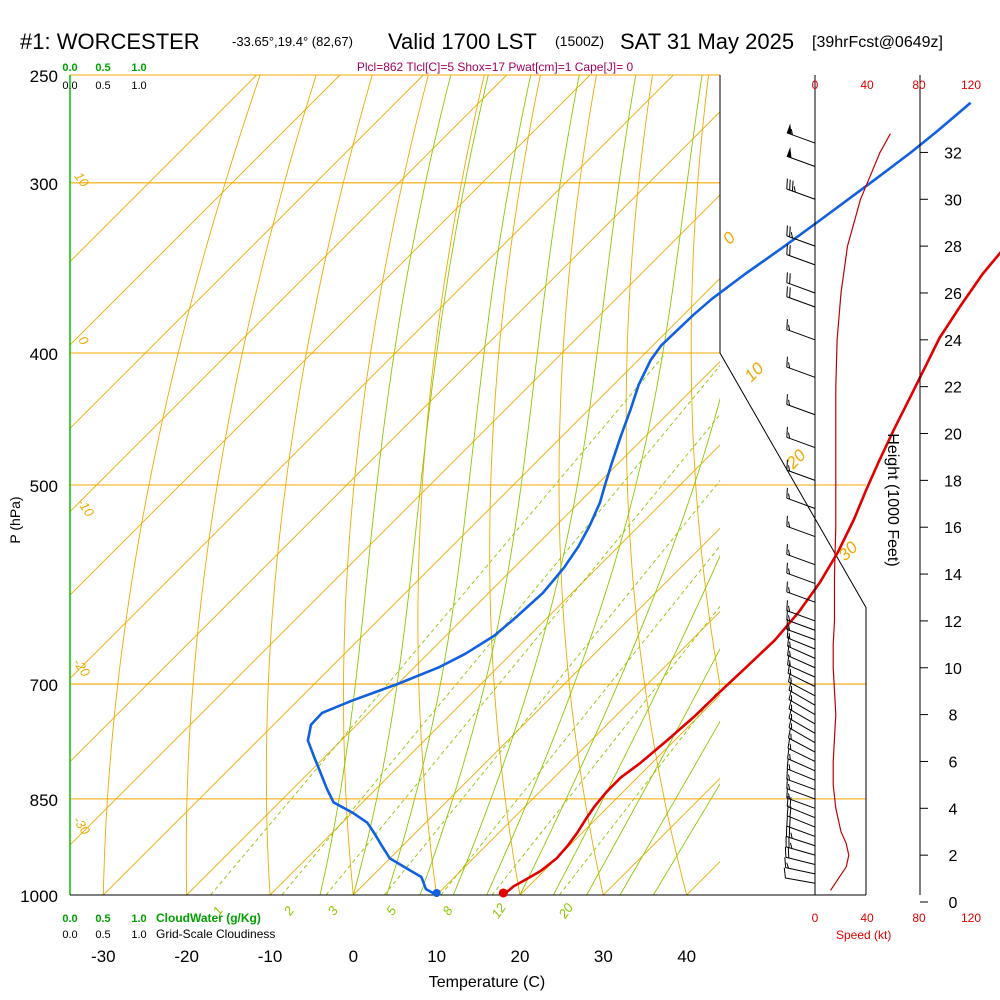  Describe the element at coordinates (247, 252) in the screenshot. I see `isotherm-line` at that location.